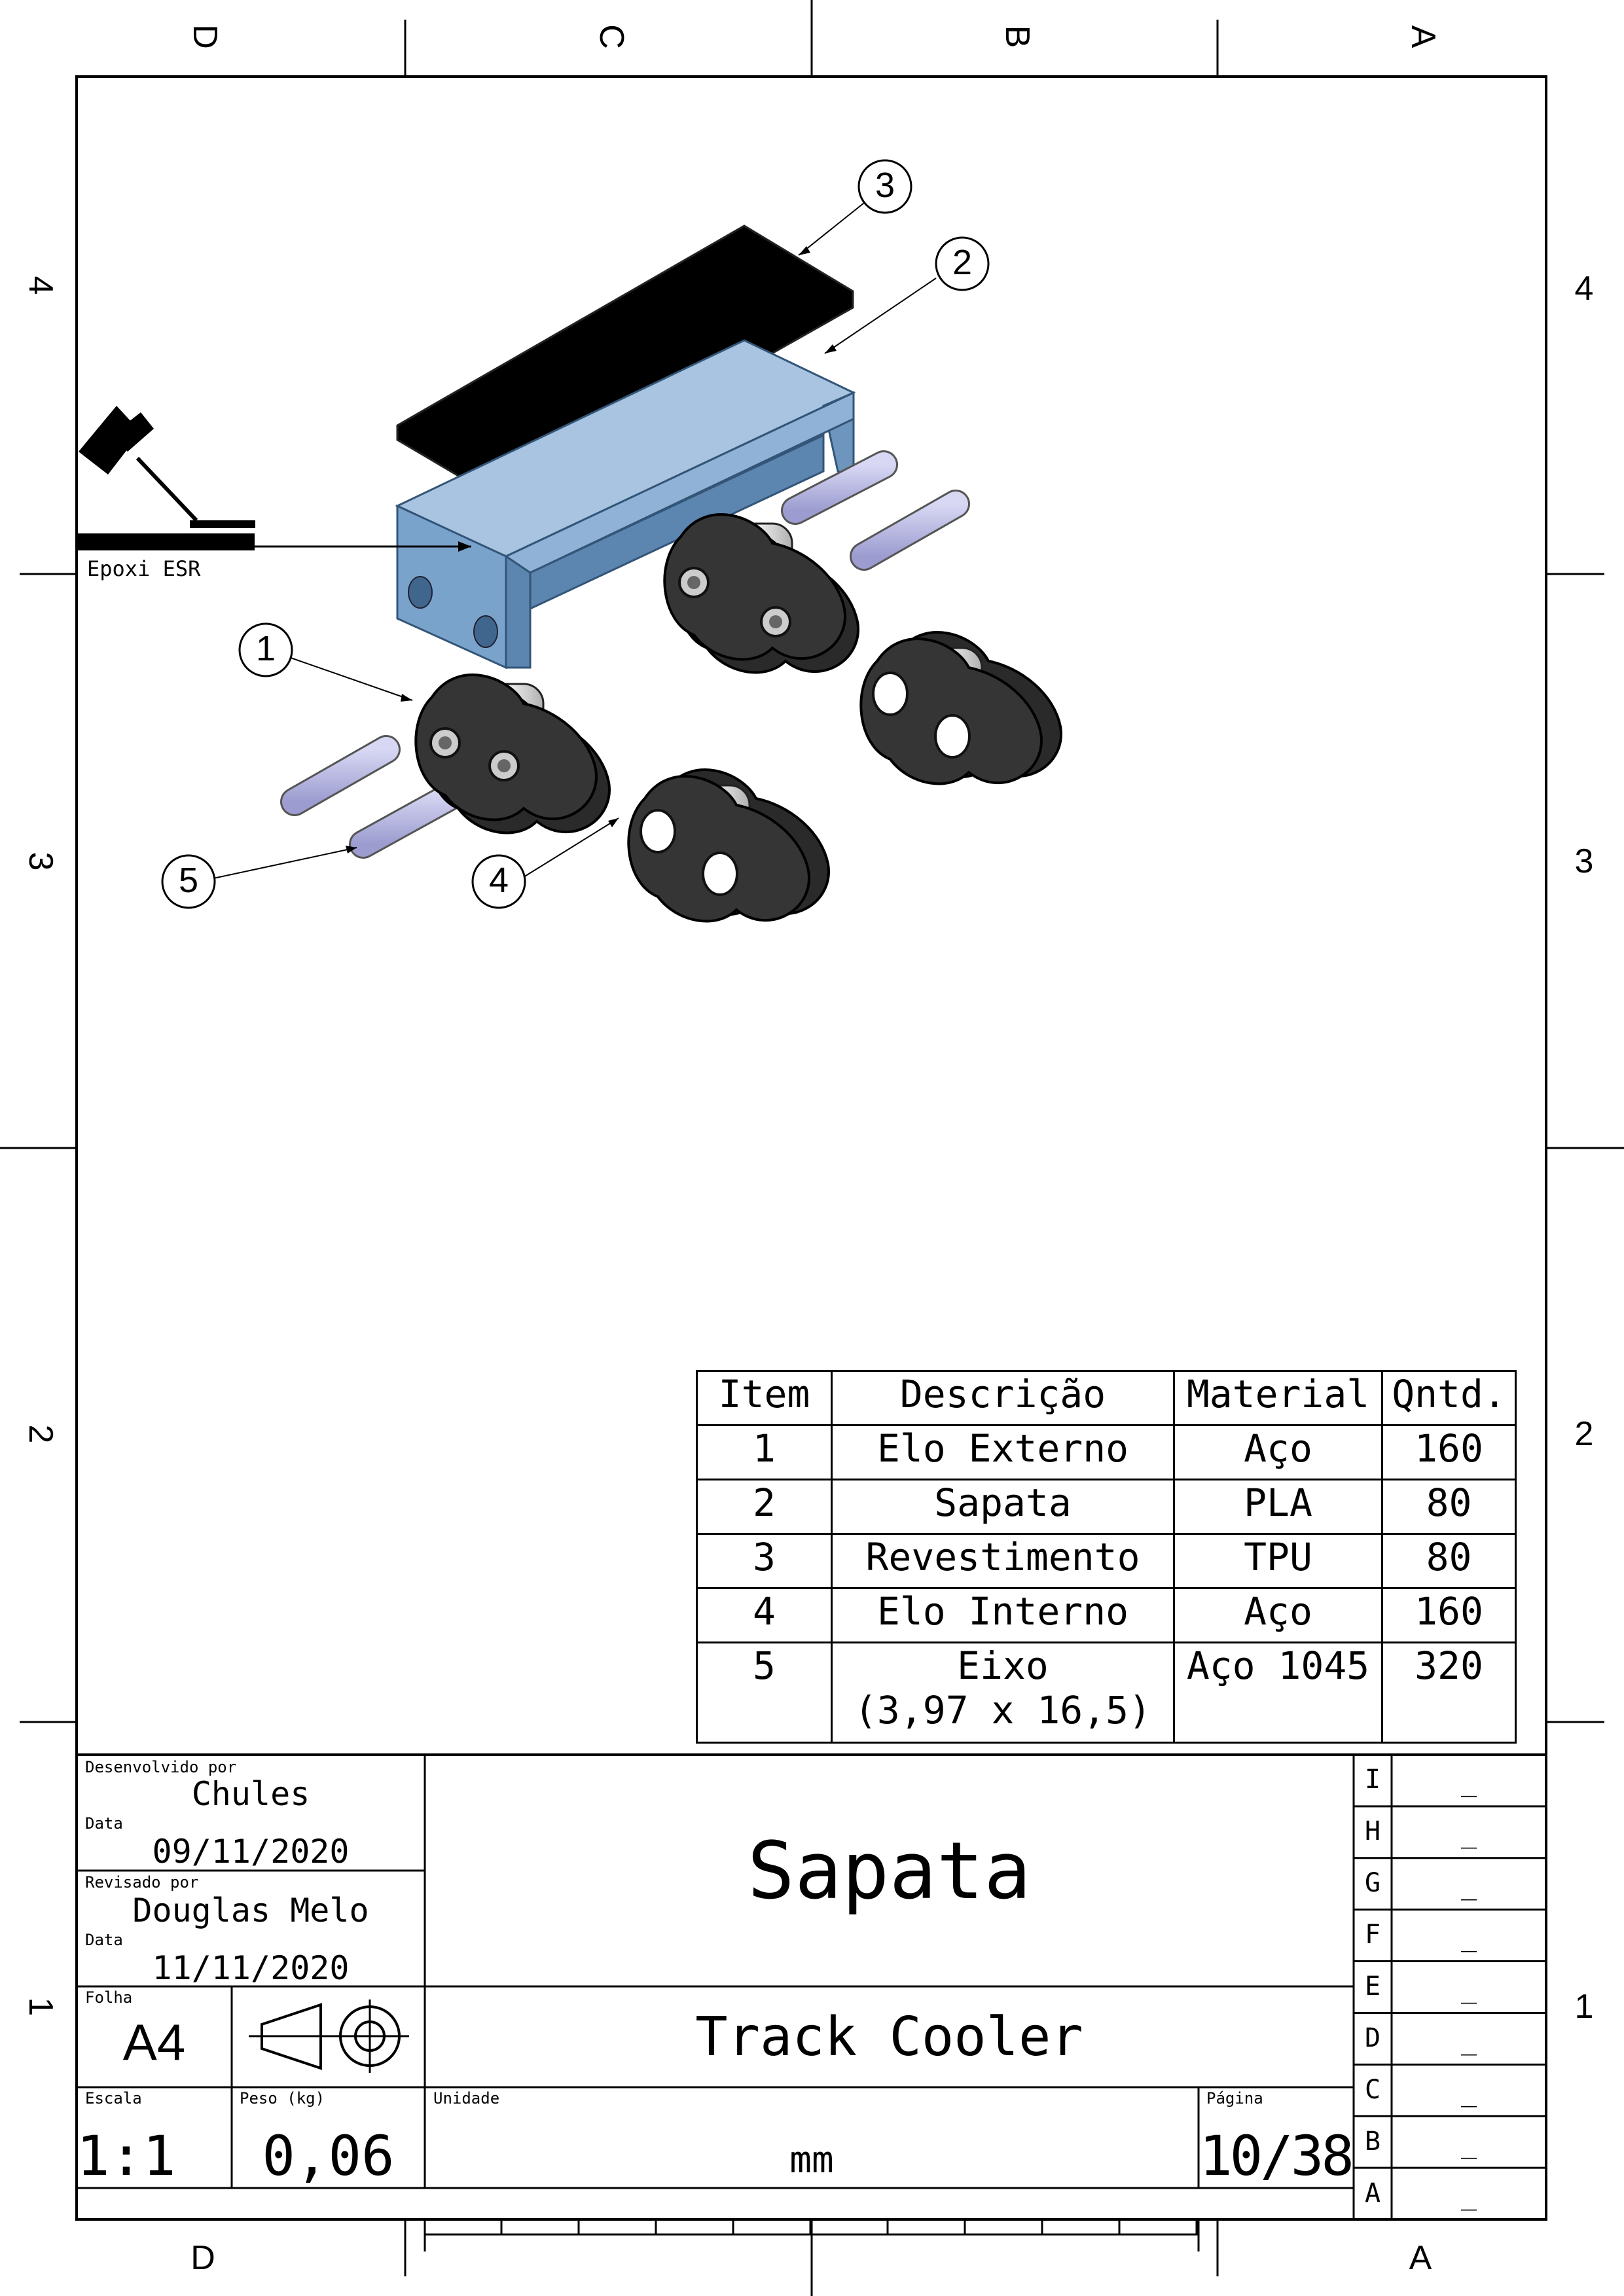  I want to click on bom-cell-desc: Sapata, so click(1003, 1507).